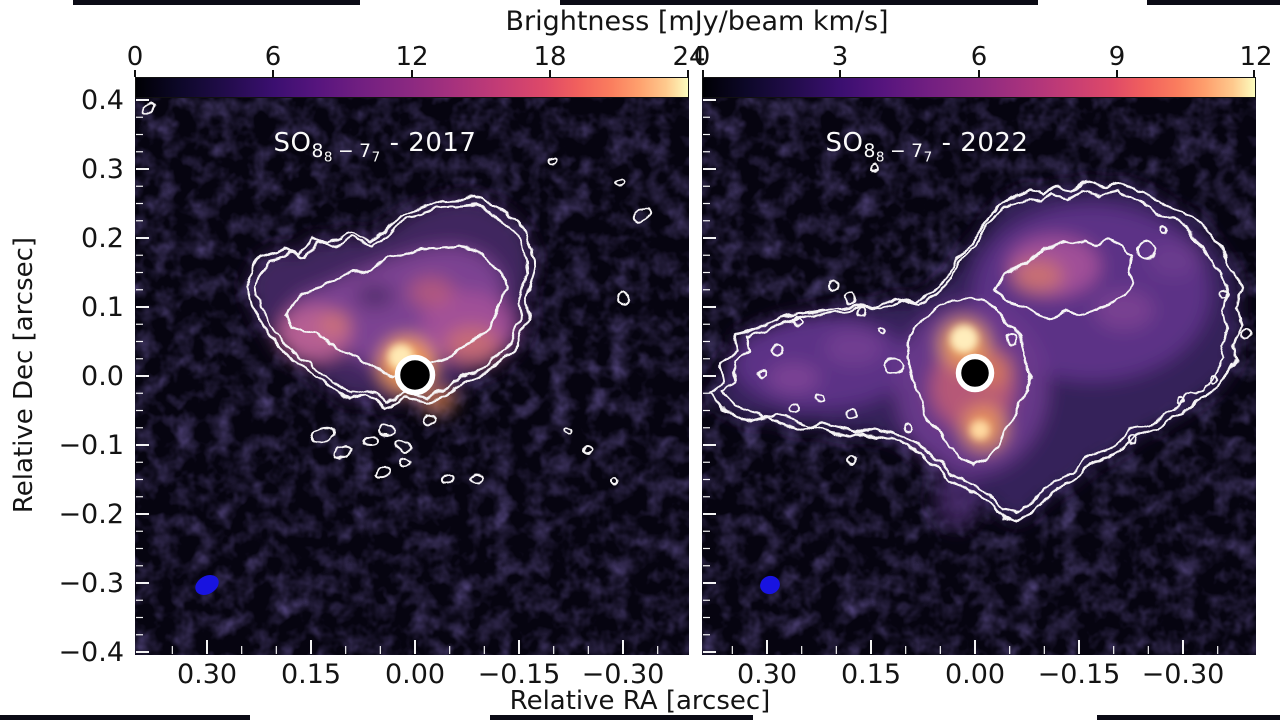 This screenshot has width=1280, height=720. What do you see at coordinates (102, 307) in the screenshot?
I see `y-tick-label: 0.1` at bounding box center [102, 307].